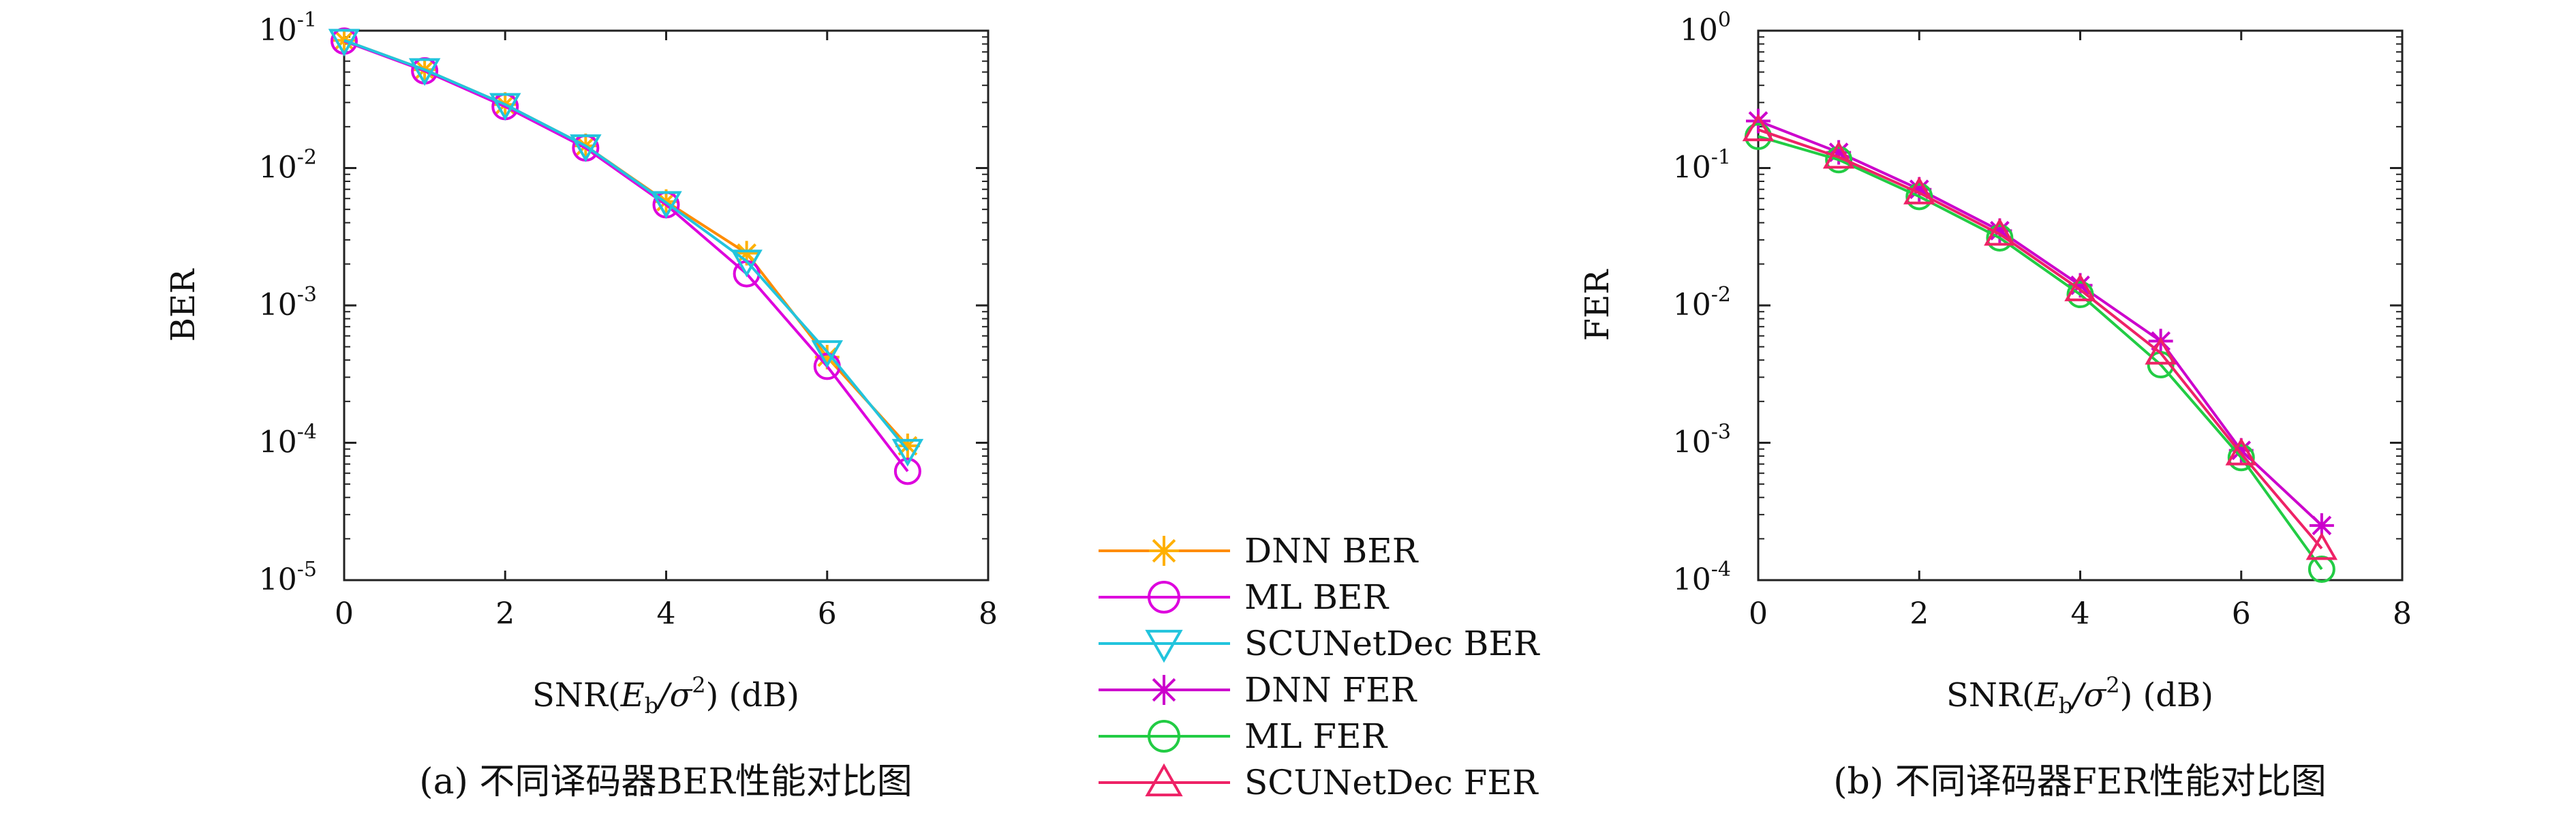 The image size is (2576, 816). Describe the element at coordinates (2112, 685) in the screenshot. I see `x-axis-label-b-sup: 2` at that location.